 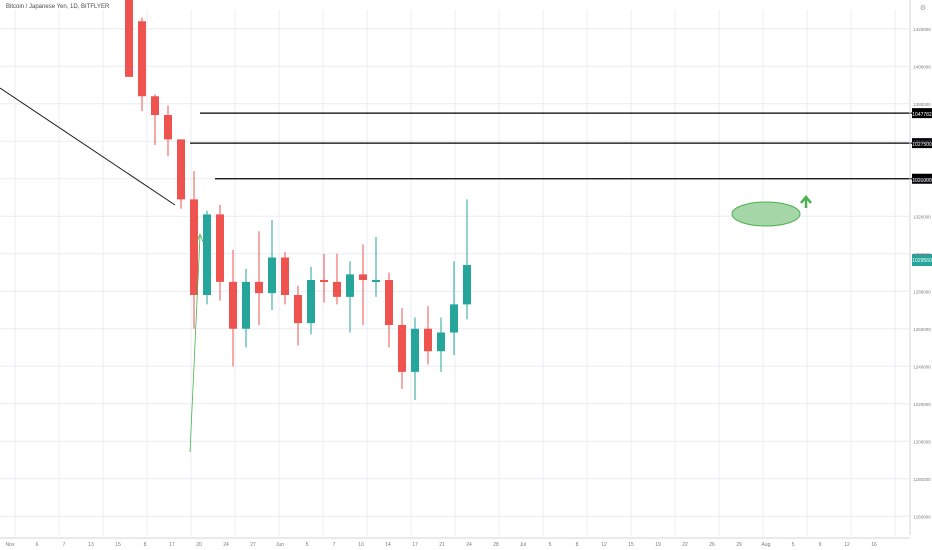 What do you see at coordinates (922, 479) in the screenshot?
I see `price-tick-label: 1180000` at bounding box center [922, 479].